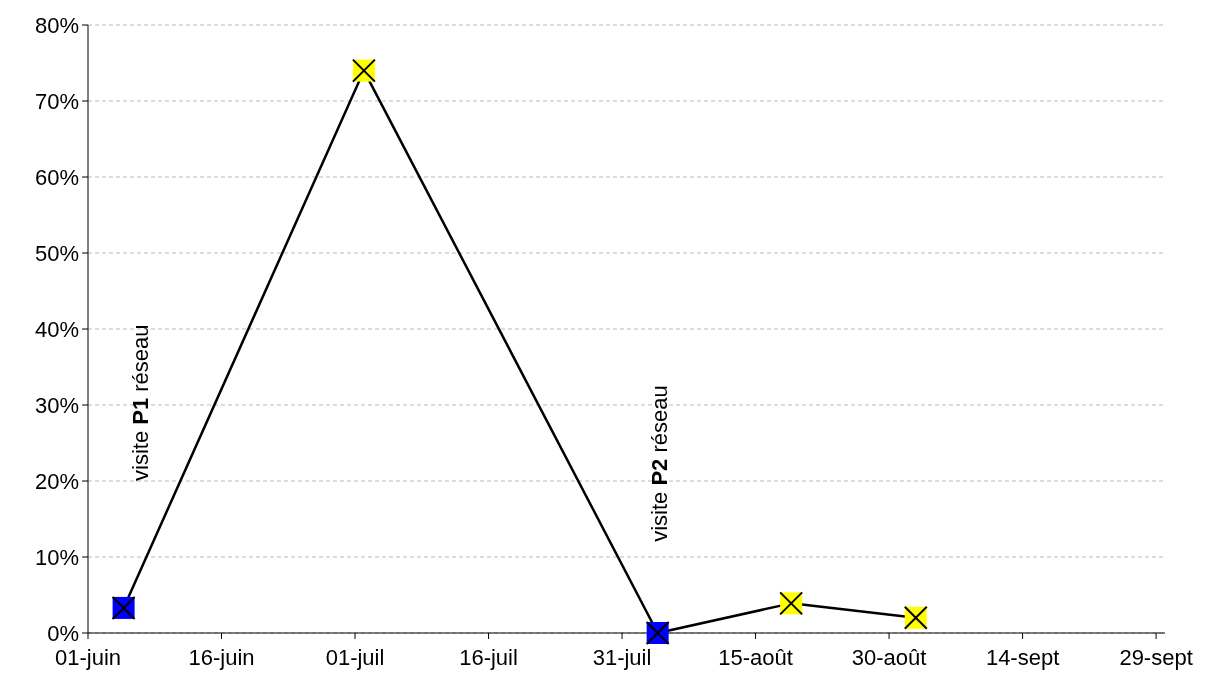 Image resolution: width=1210 pixels, height=688 pixels. What do you see at coordinates (221, 657) in the screenshot?
I see `x-tick-label: 16-juin` at bounding box center [221, 657].